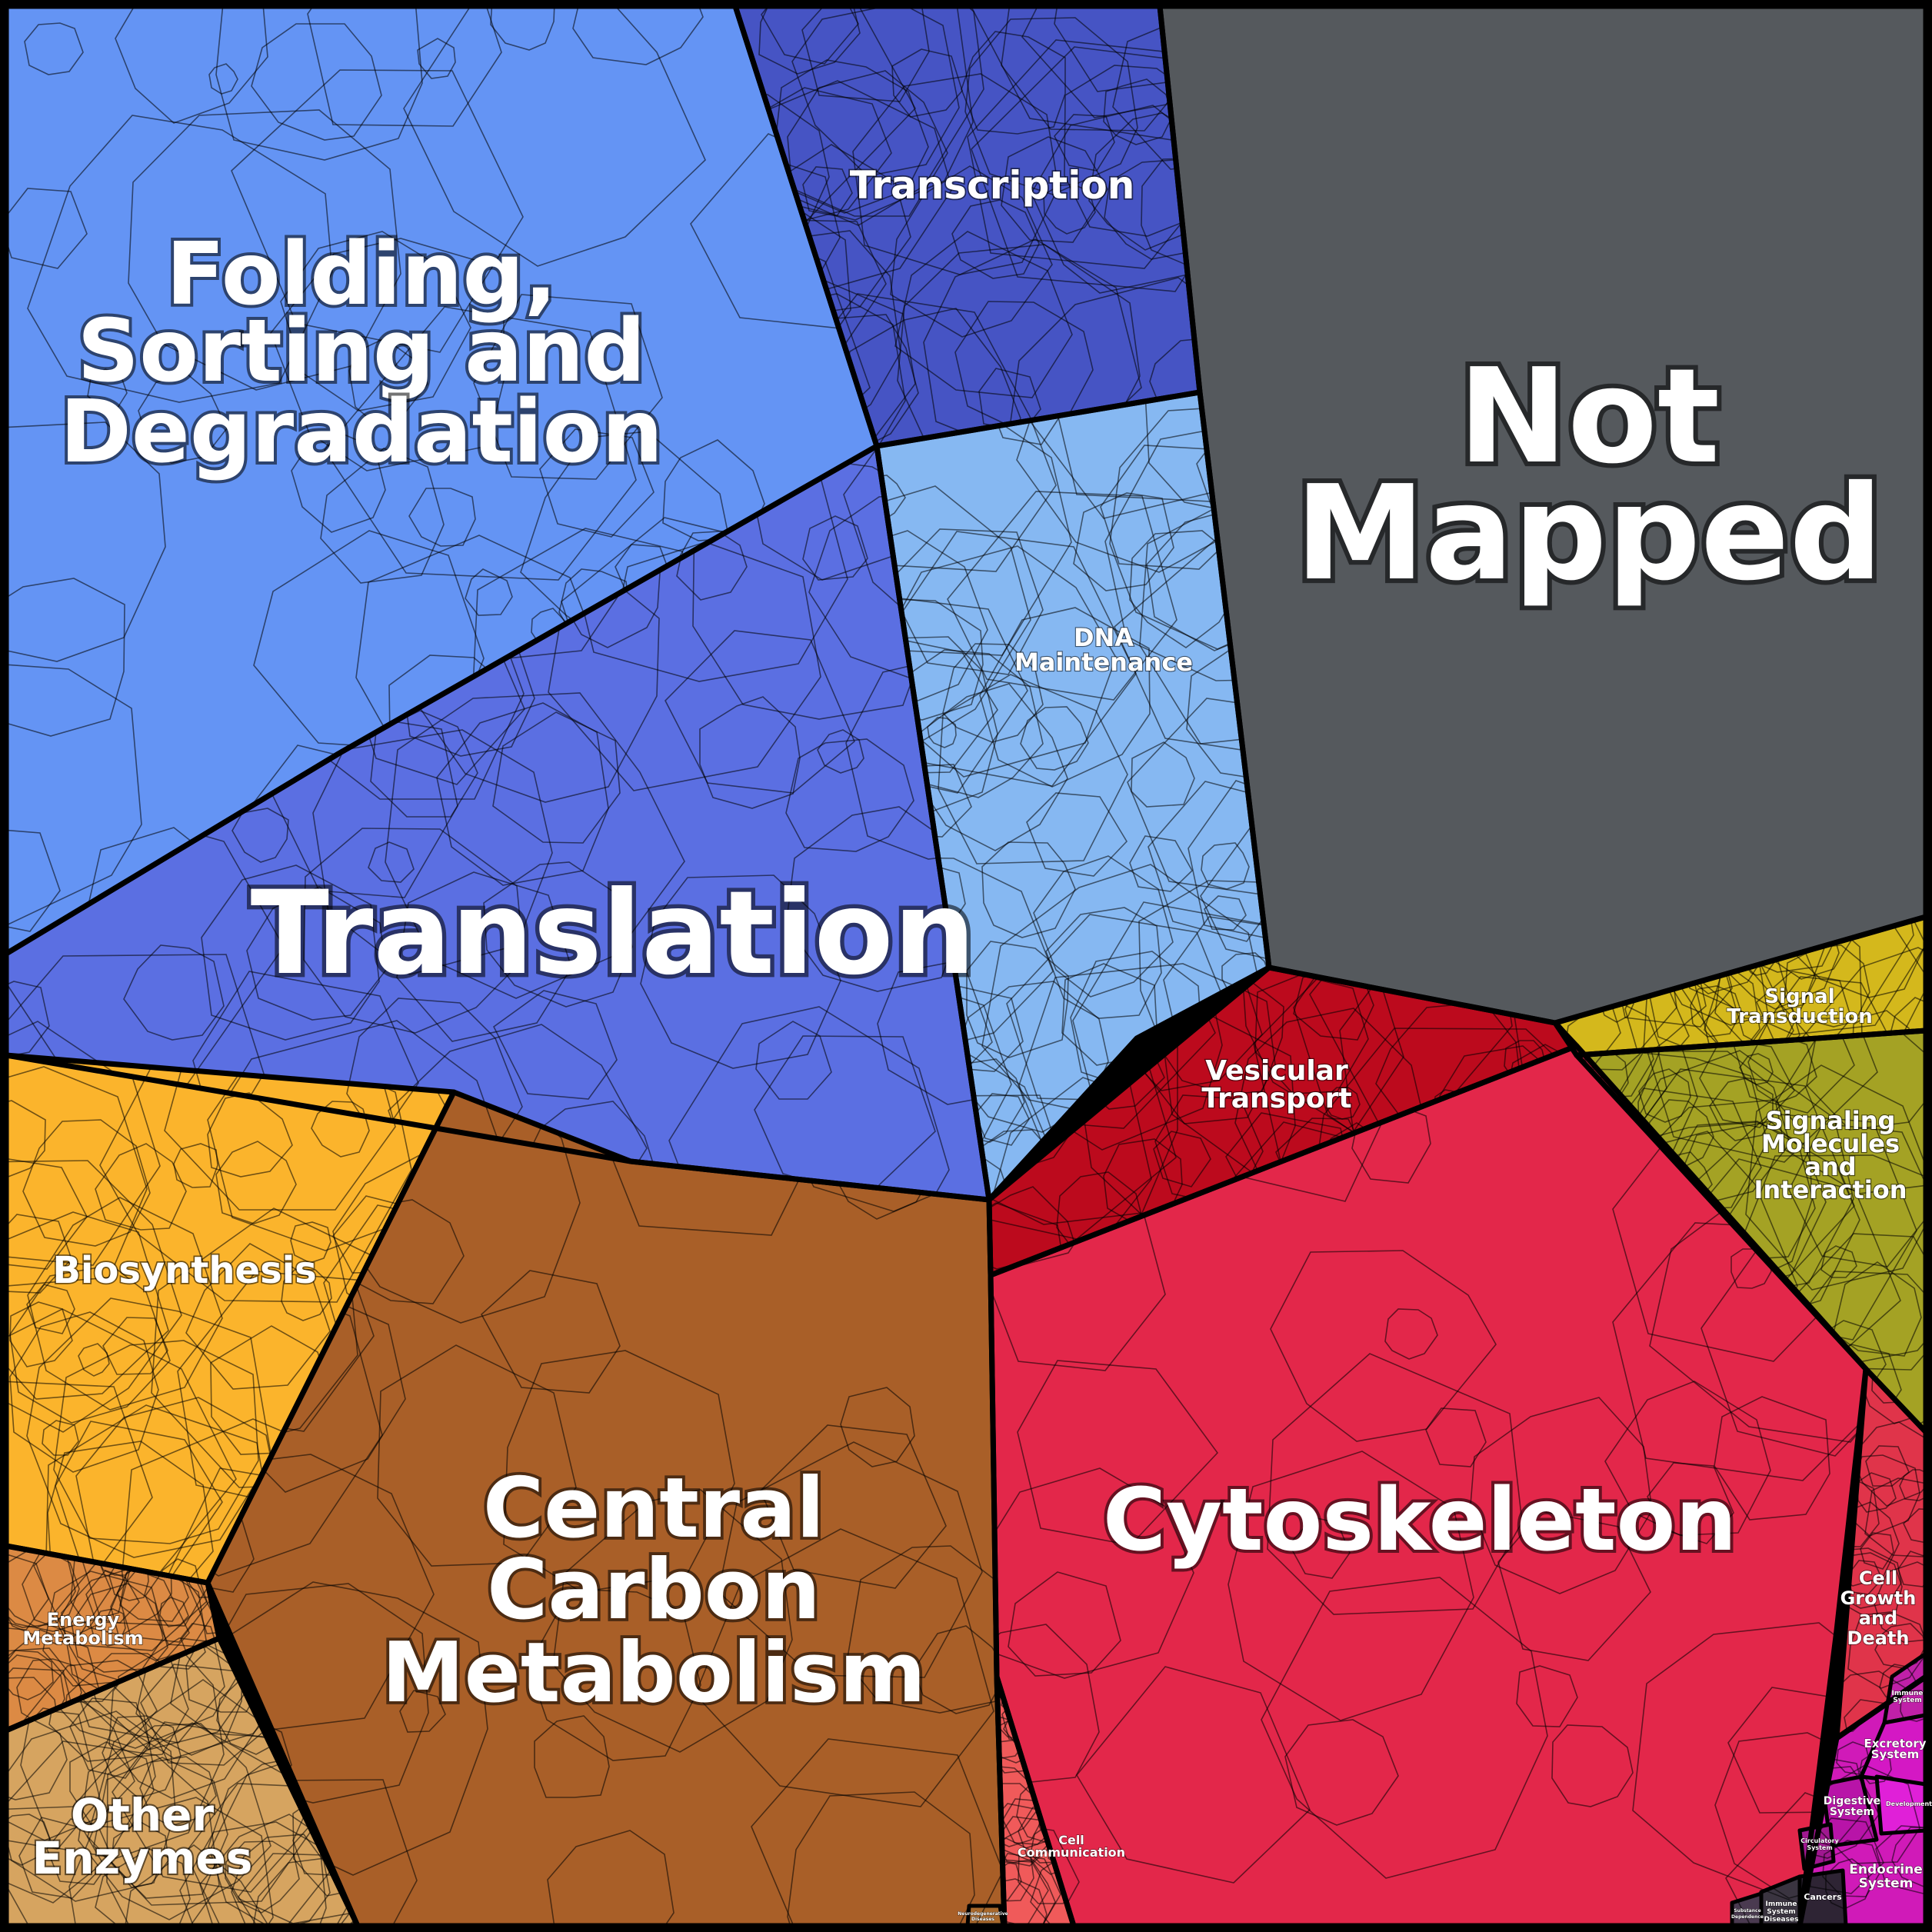 This screenshot has width=1932, height=1932. I want to click on immune-system-label: System, so click(1907, 1700).